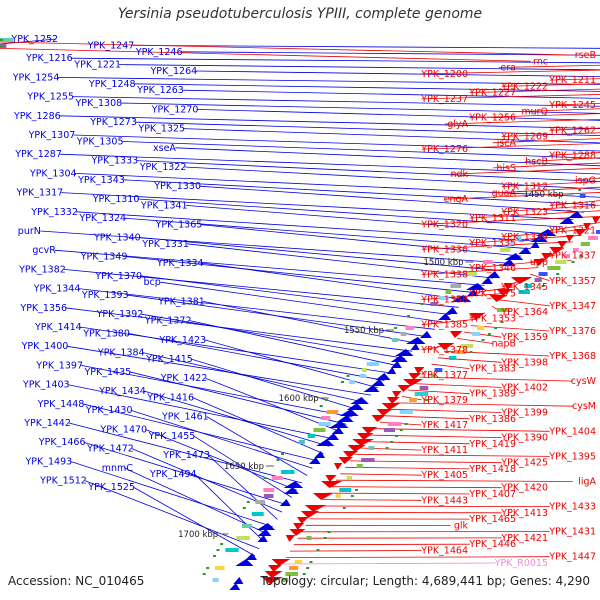 This screenshot has width=600, height=600. What do you see at coordinates (459, 174) in the screenshot?
I see `gene-label-plus: ndk` at bounding box center [459, 174].